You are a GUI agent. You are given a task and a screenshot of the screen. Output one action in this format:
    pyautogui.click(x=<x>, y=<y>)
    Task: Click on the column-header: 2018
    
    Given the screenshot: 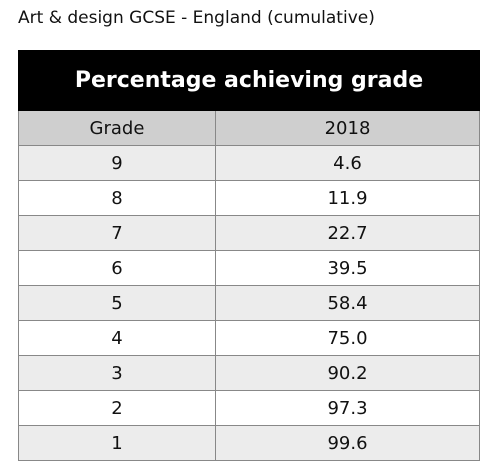 What is the action you would take?
    pyautogui.click(x=347, y=128)
    